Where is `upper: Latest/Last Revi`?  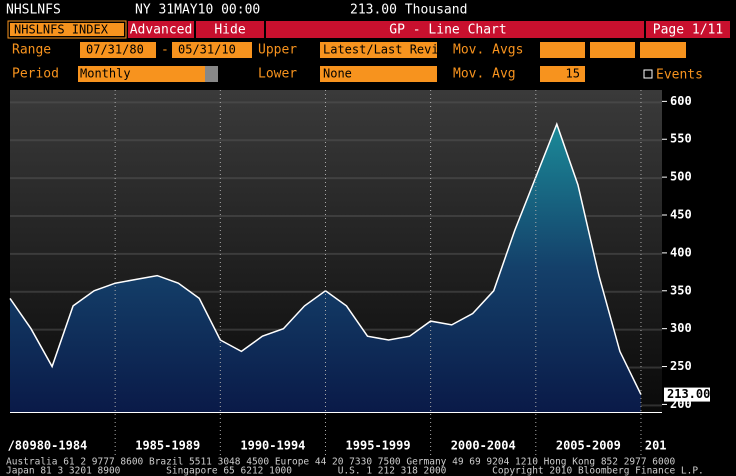 upper: Latest/Last Revi is located at coordinates (381, 50).